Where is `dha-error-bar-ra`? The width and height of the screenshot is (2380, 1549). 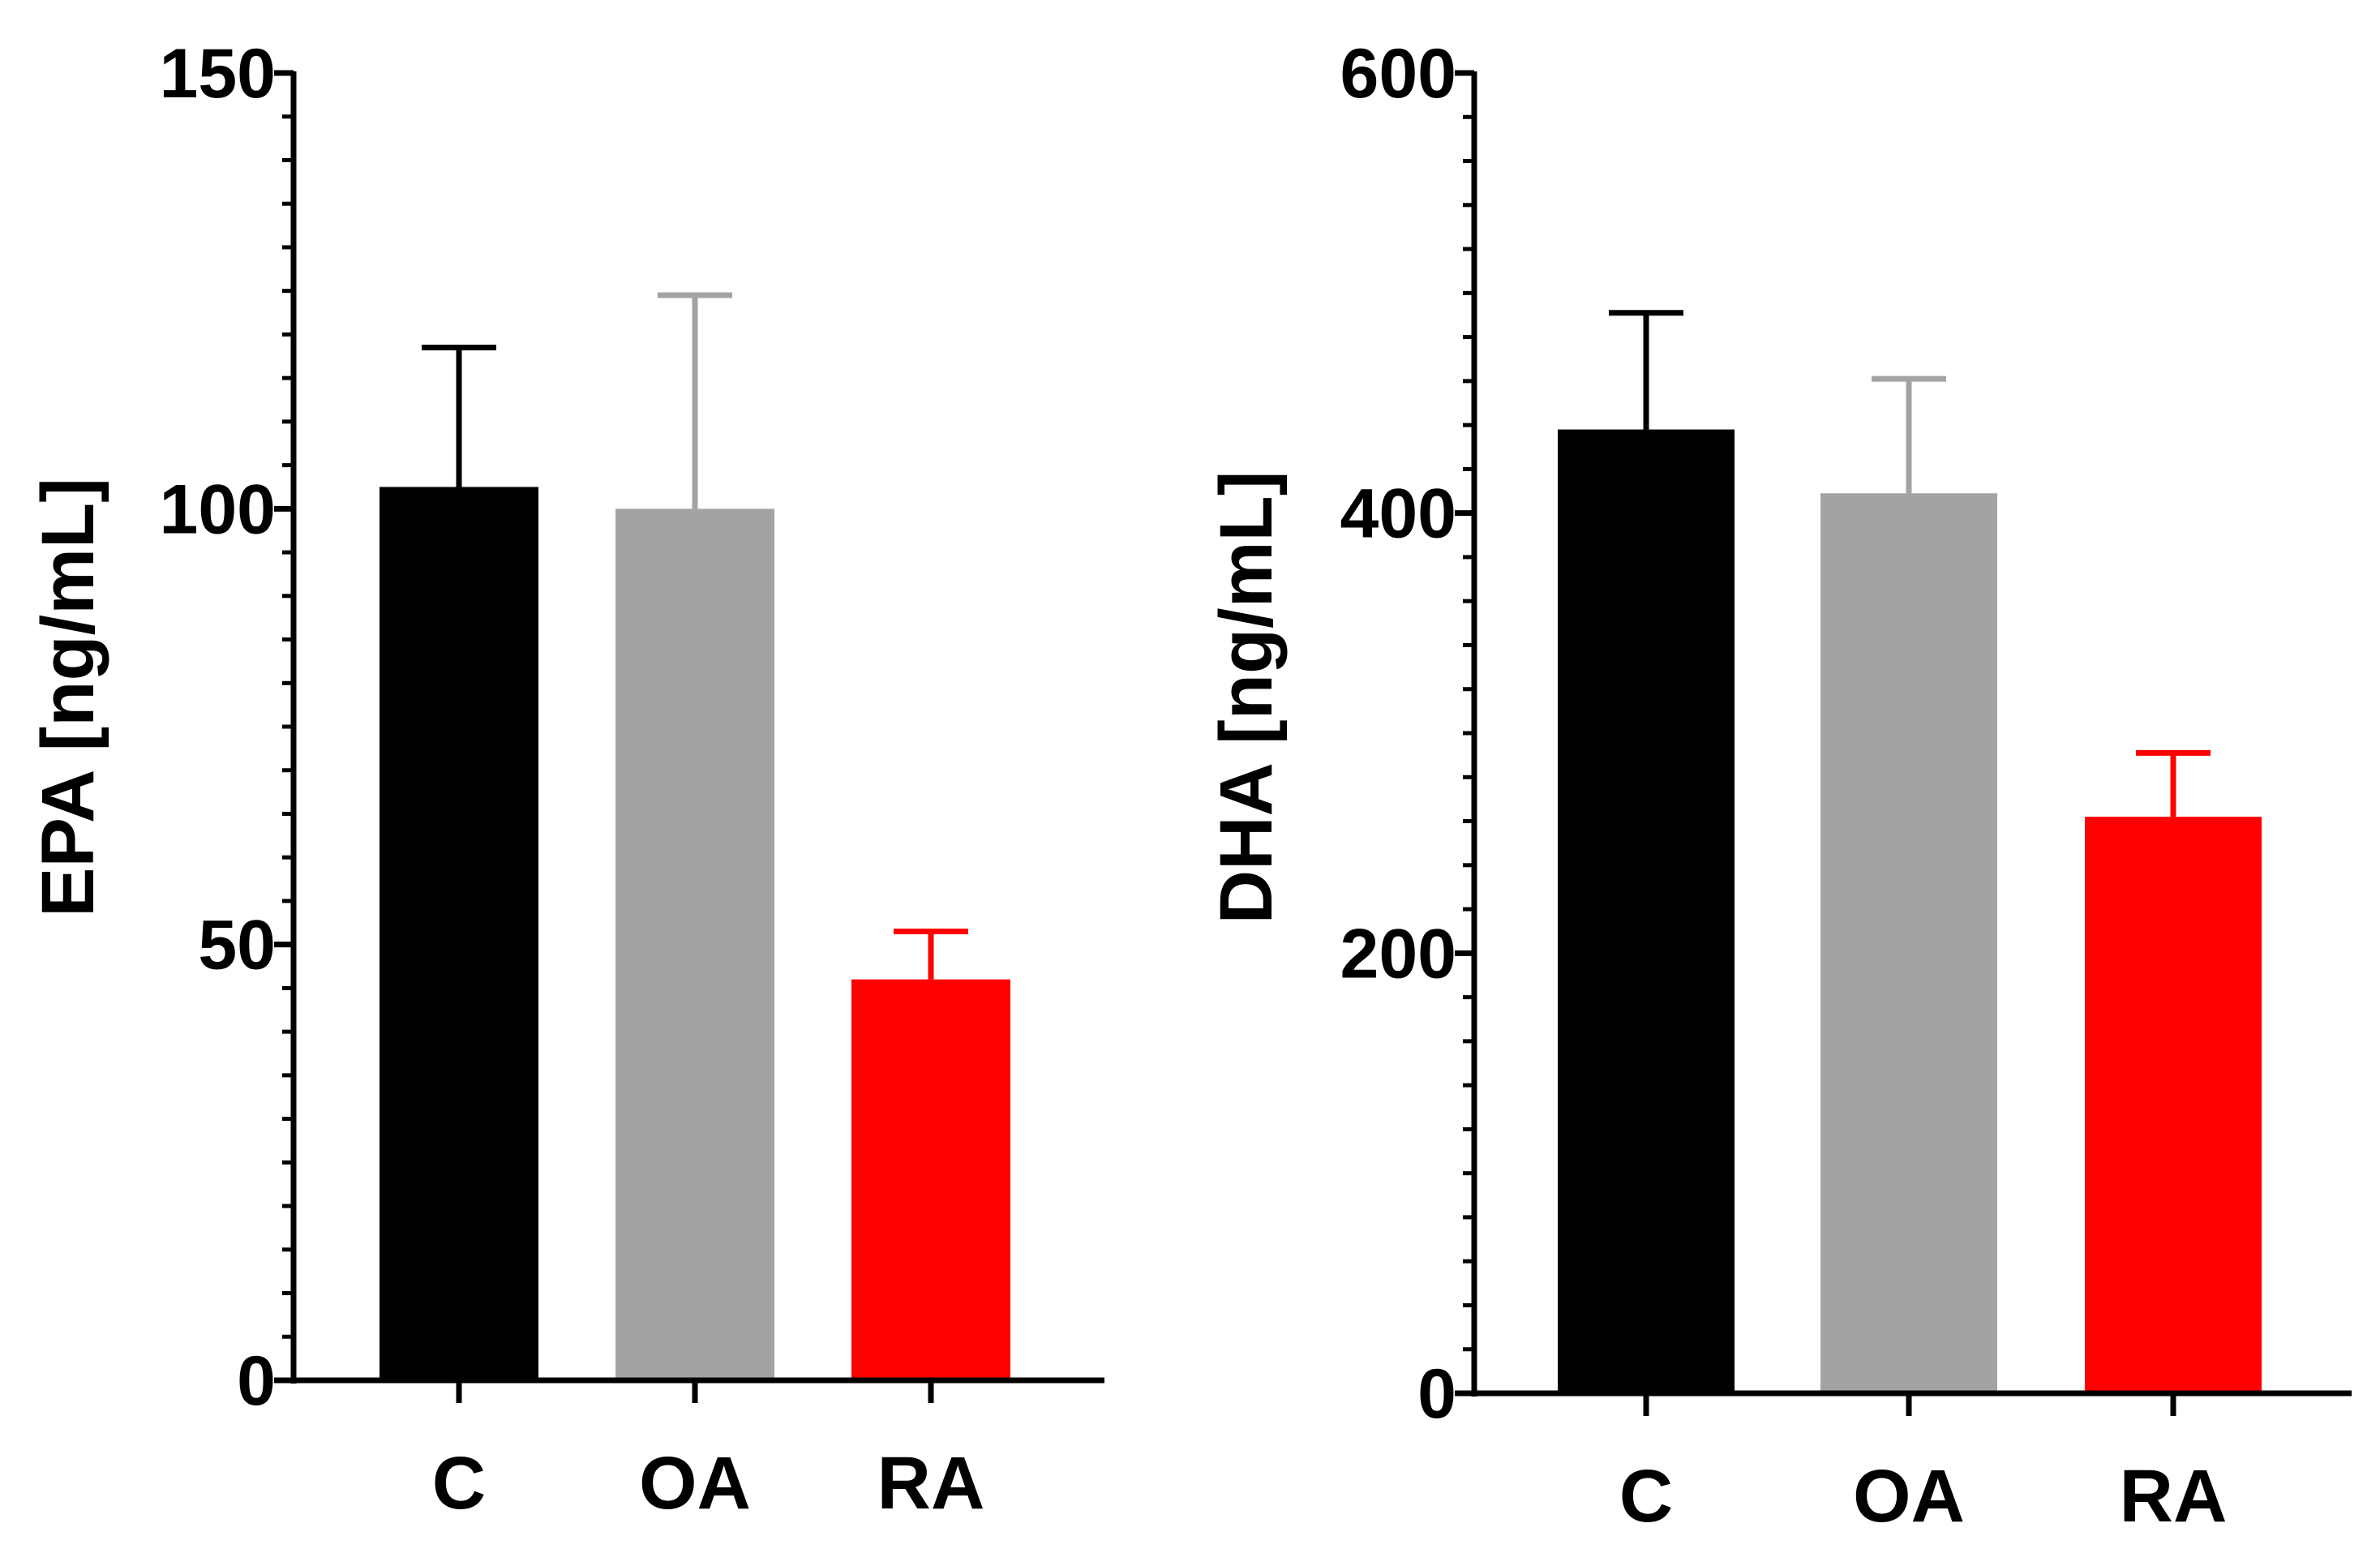 dha-error-bar-ra is located at coordinates (2173, 783).